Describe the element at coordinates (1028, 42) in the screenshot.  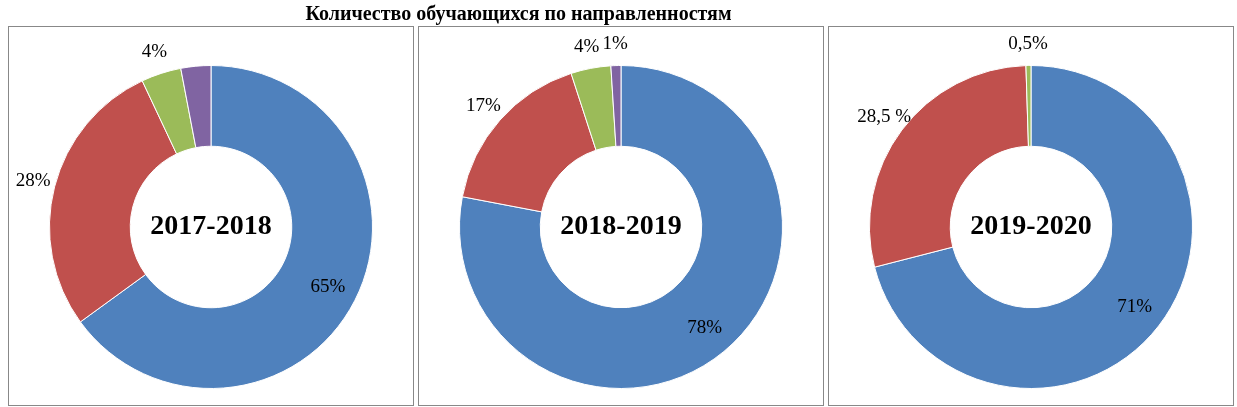
I see `data-label: 0,5%` at that location.